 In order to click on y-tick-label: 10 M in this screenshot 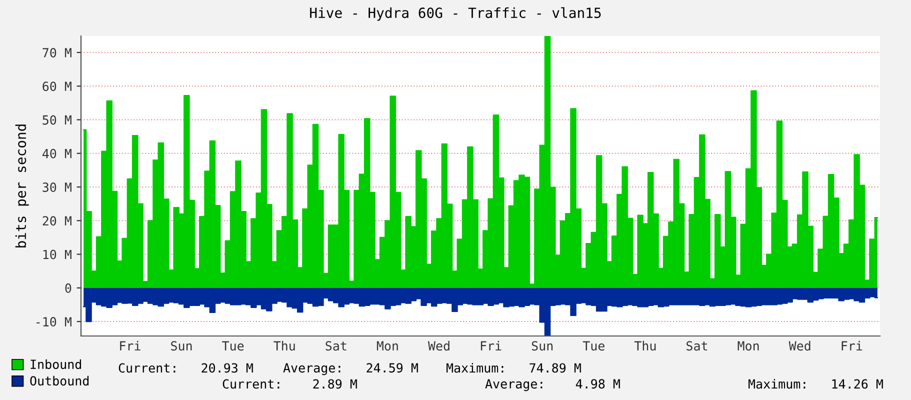, I will do `click(57, 255)`.